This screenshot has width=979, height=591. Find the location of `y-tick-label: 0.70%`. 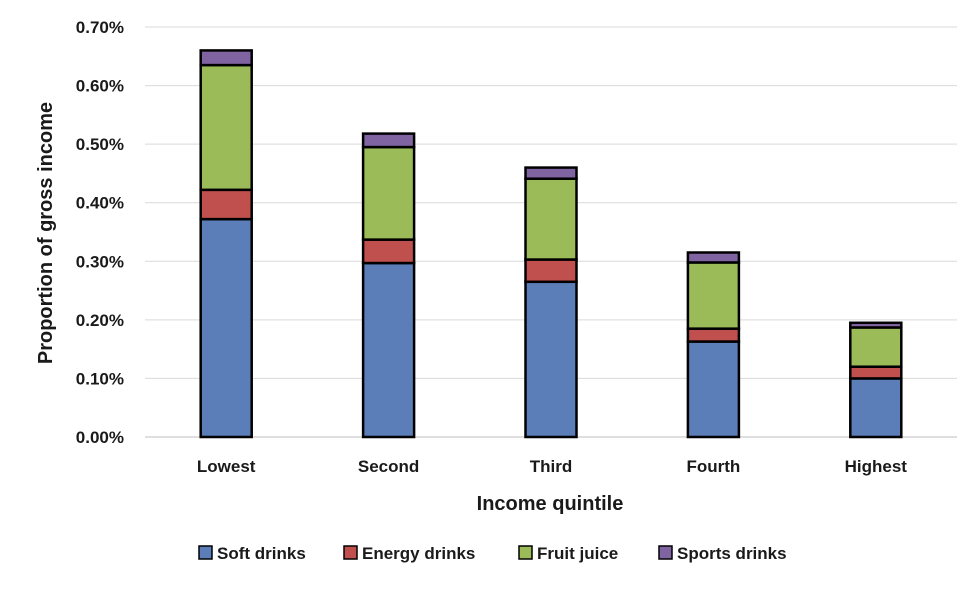

y-tick-label: 0.70% is located at coordinates (100, 27).